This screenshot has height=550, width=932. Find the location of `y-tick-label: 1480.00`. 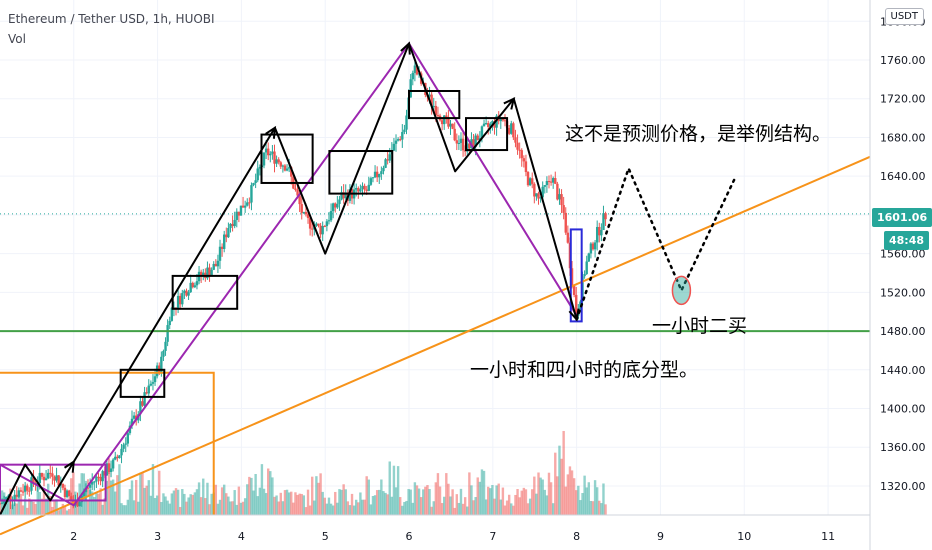

y-tick-label: 1480.00 is located at coordinates (903, 331).